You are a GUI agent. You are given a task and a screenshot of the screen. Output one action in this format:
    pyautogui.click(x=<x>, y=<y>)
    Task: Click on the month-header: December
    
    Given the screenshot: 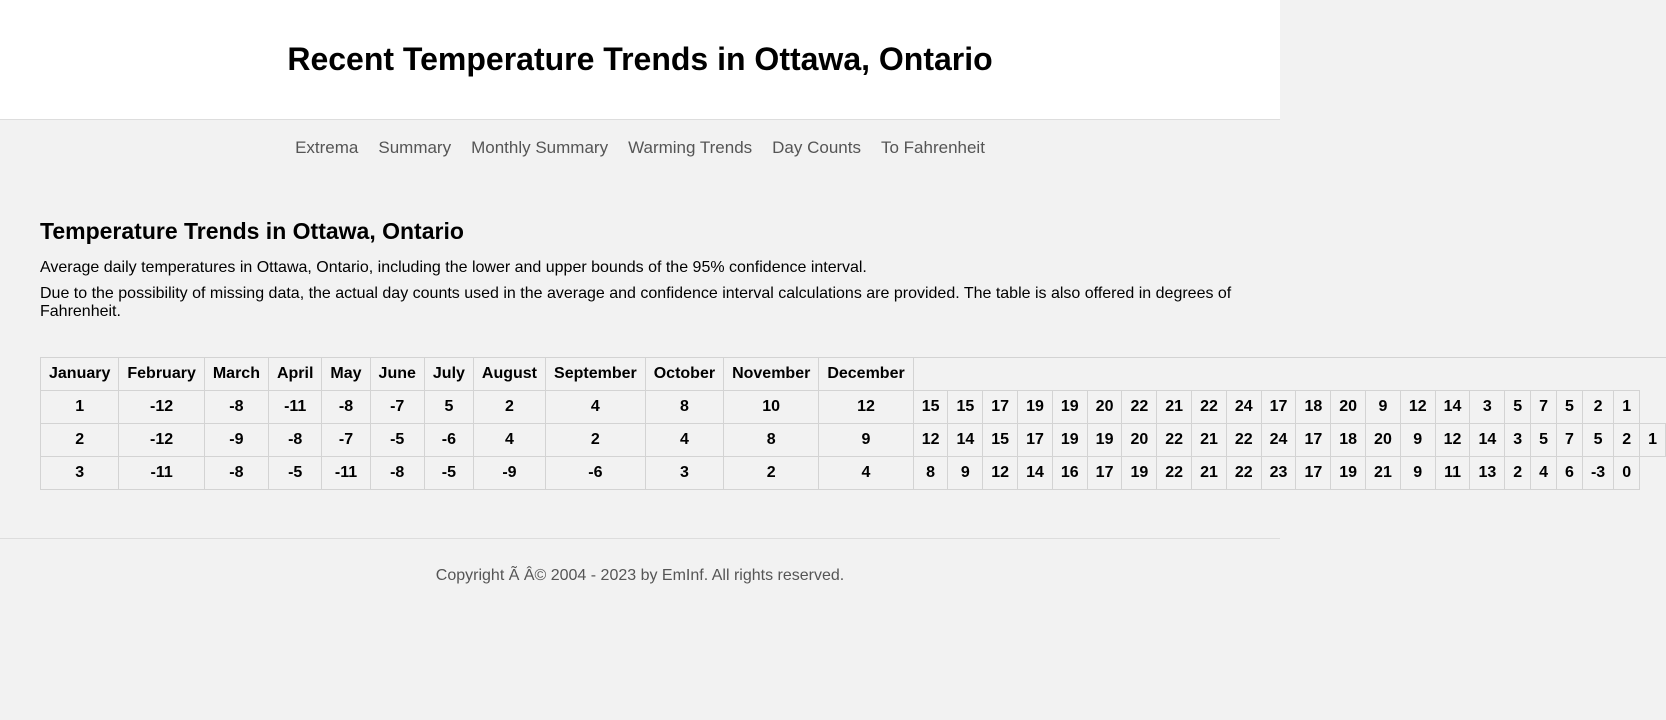 What is the action you would take?
    pyautogui.click(x=866, y=374)
    